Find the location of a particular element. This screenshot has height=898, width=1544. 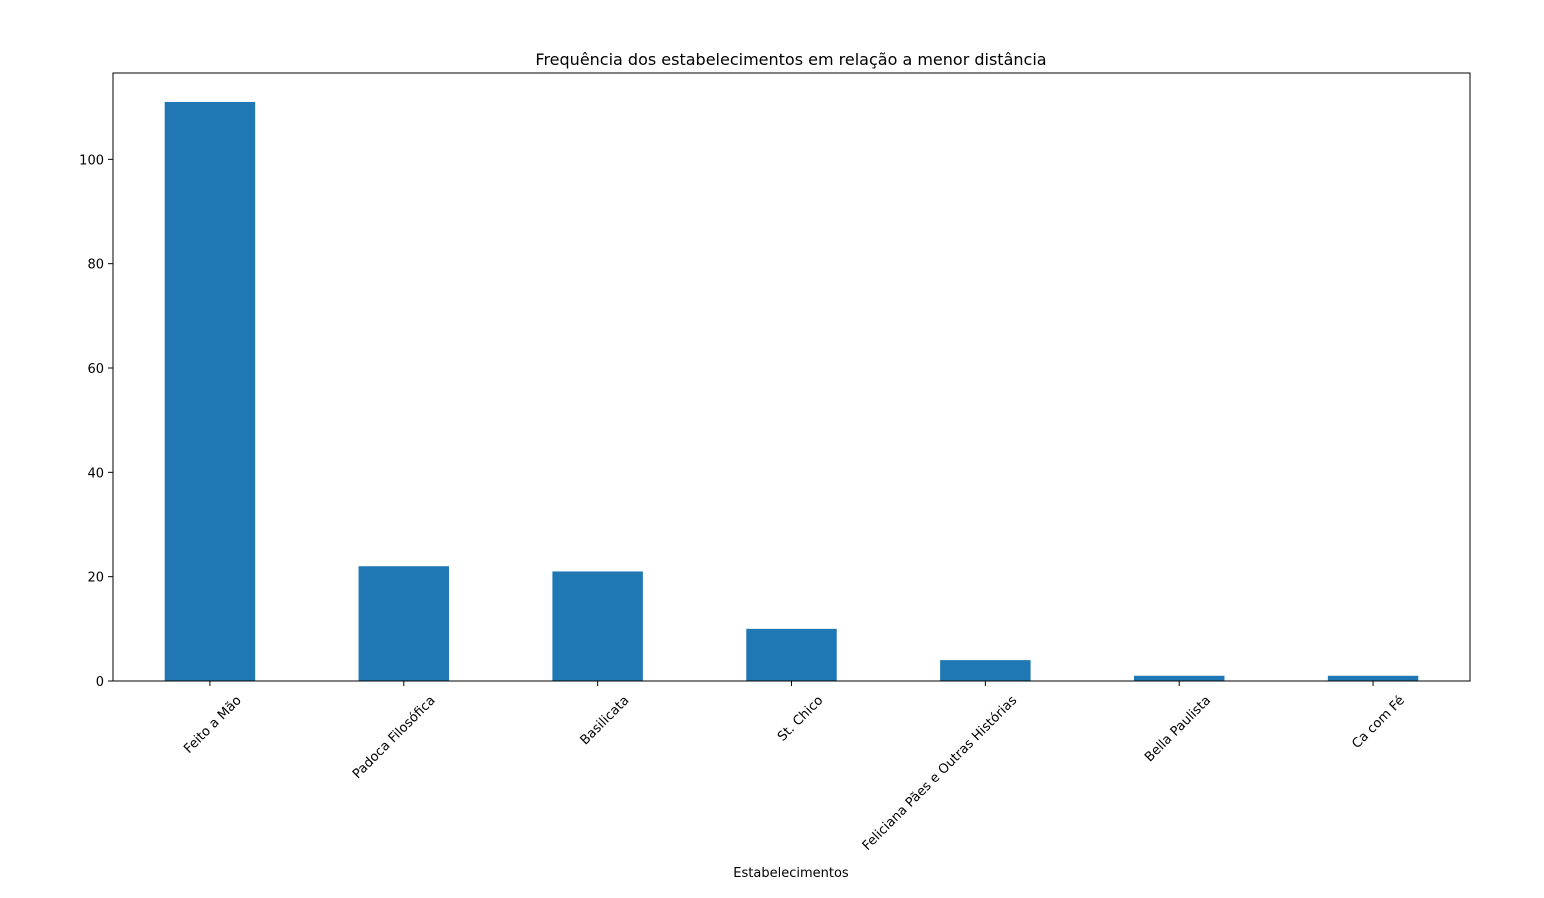

y-tick-label-5: 100 is located at coordinates (91, 160).